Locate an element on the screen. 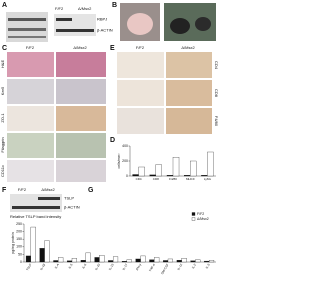  blot-label: TSLP is located at coordinates (69, 198).